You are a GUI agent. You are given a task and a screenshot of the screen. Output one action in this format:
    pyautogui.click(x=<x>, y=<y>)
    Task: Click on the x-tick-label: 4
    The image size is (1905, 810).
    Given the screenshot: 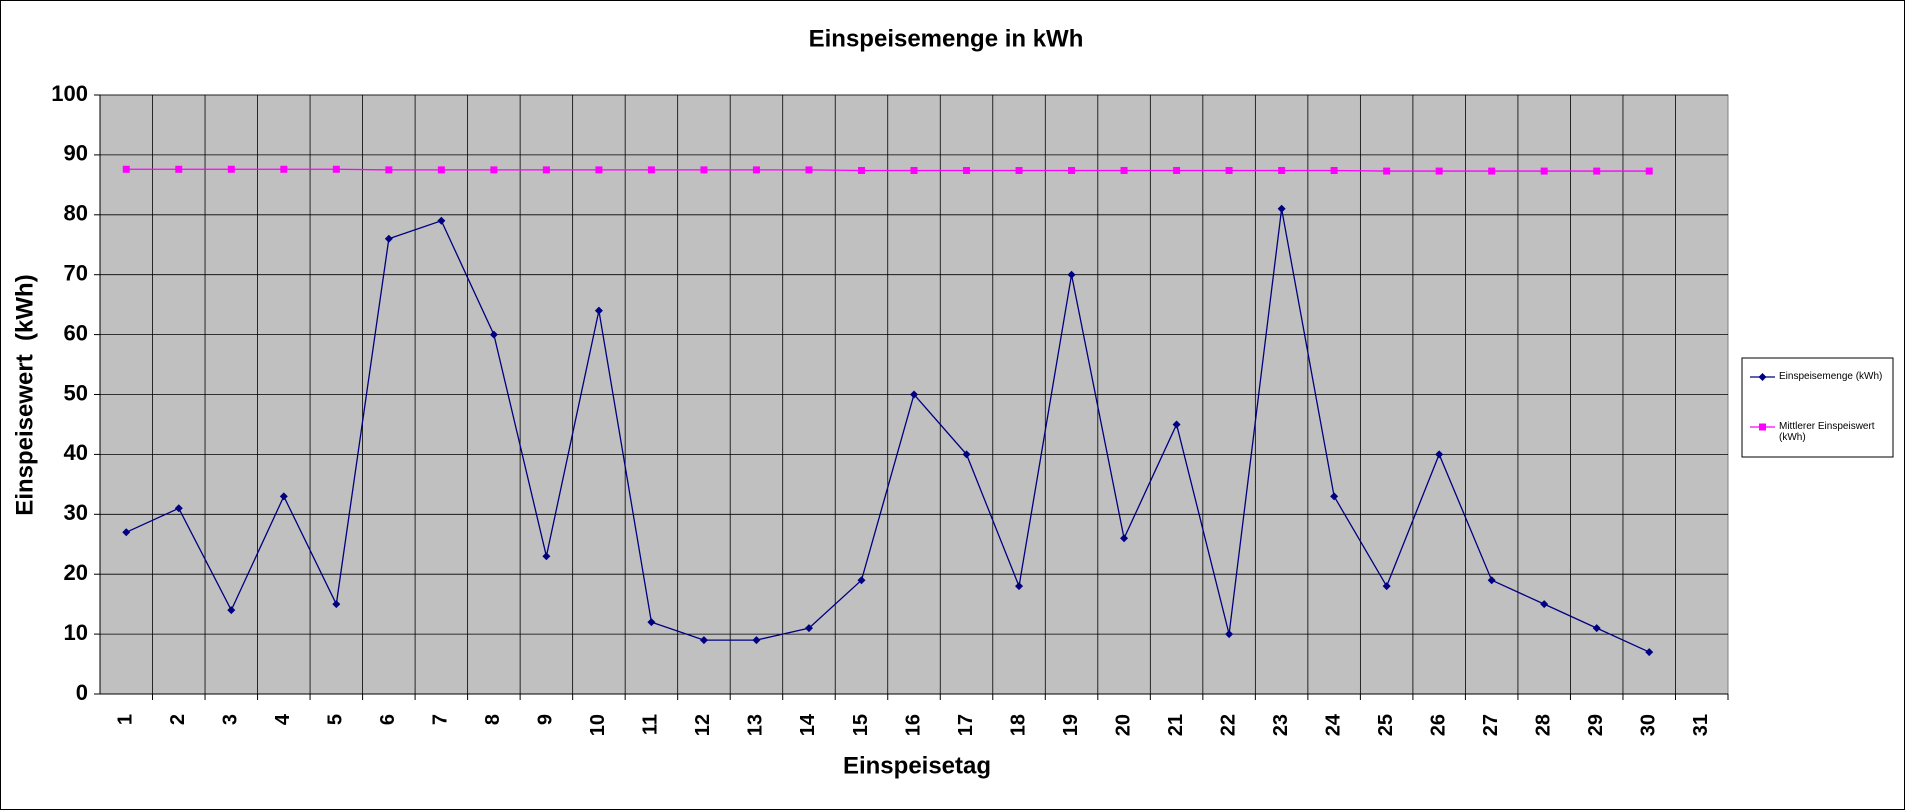 What is the action you would take?
    pyautogui.click(x=283, y=719)
    